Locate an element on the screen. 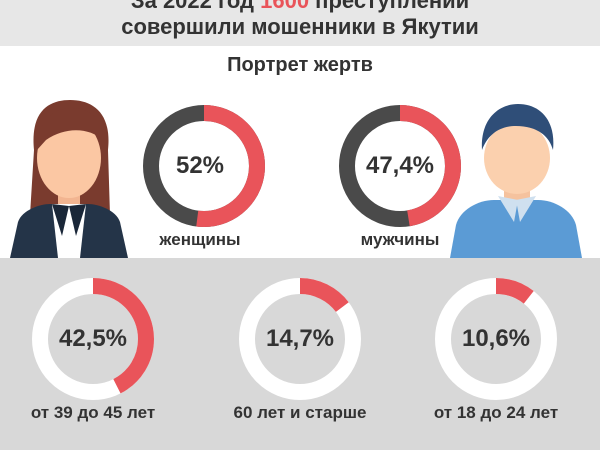  woman-avatar-icon is located at coordinates (69, 179).